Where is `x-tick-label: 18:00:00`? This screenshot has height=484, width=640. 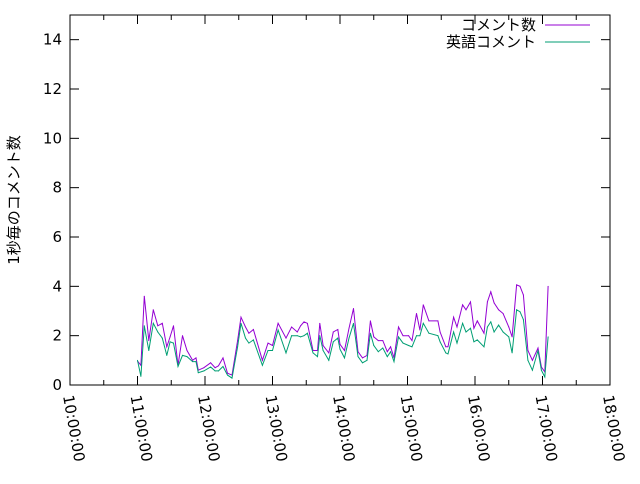 x-tick-label: 18:00:00 is located at coordinates (613, 428).